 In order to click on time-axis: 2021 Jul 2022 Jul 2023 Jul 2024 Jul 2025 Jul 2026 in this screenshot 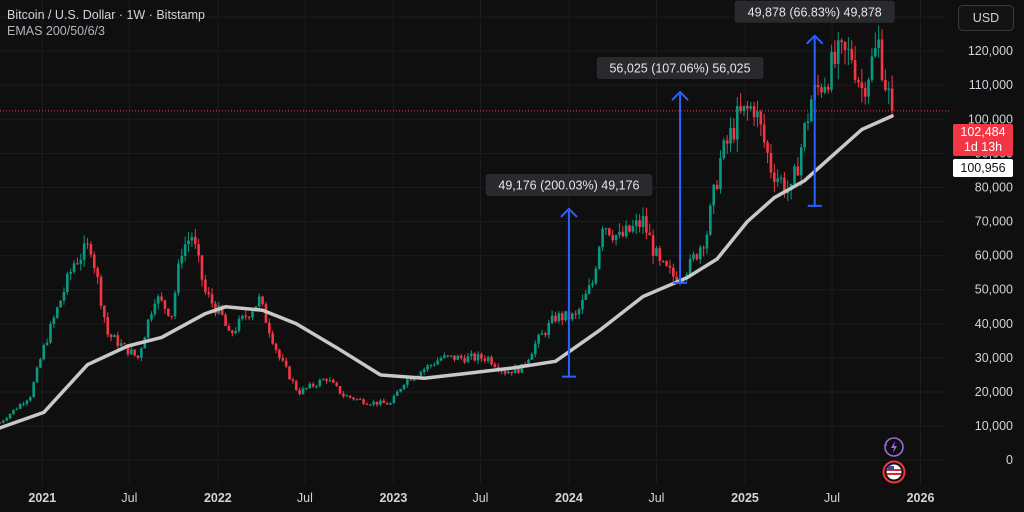, I will do `click(481, 498)`.